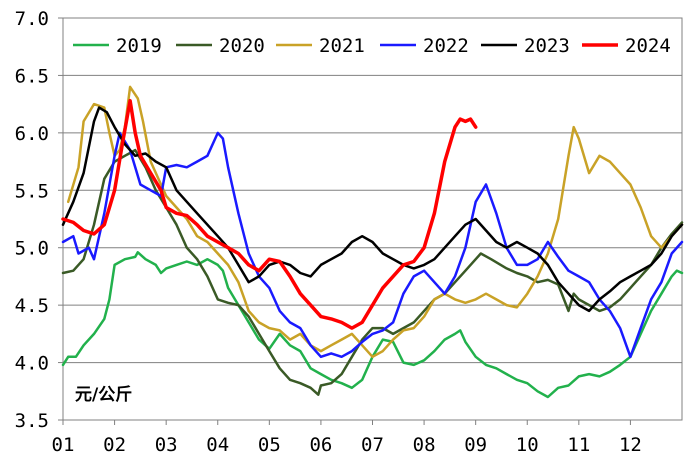  What do you see at coordinates (32, 249) in the screenshot?
I see `ytick-label: 5.0` at bounding box center [32, 249].